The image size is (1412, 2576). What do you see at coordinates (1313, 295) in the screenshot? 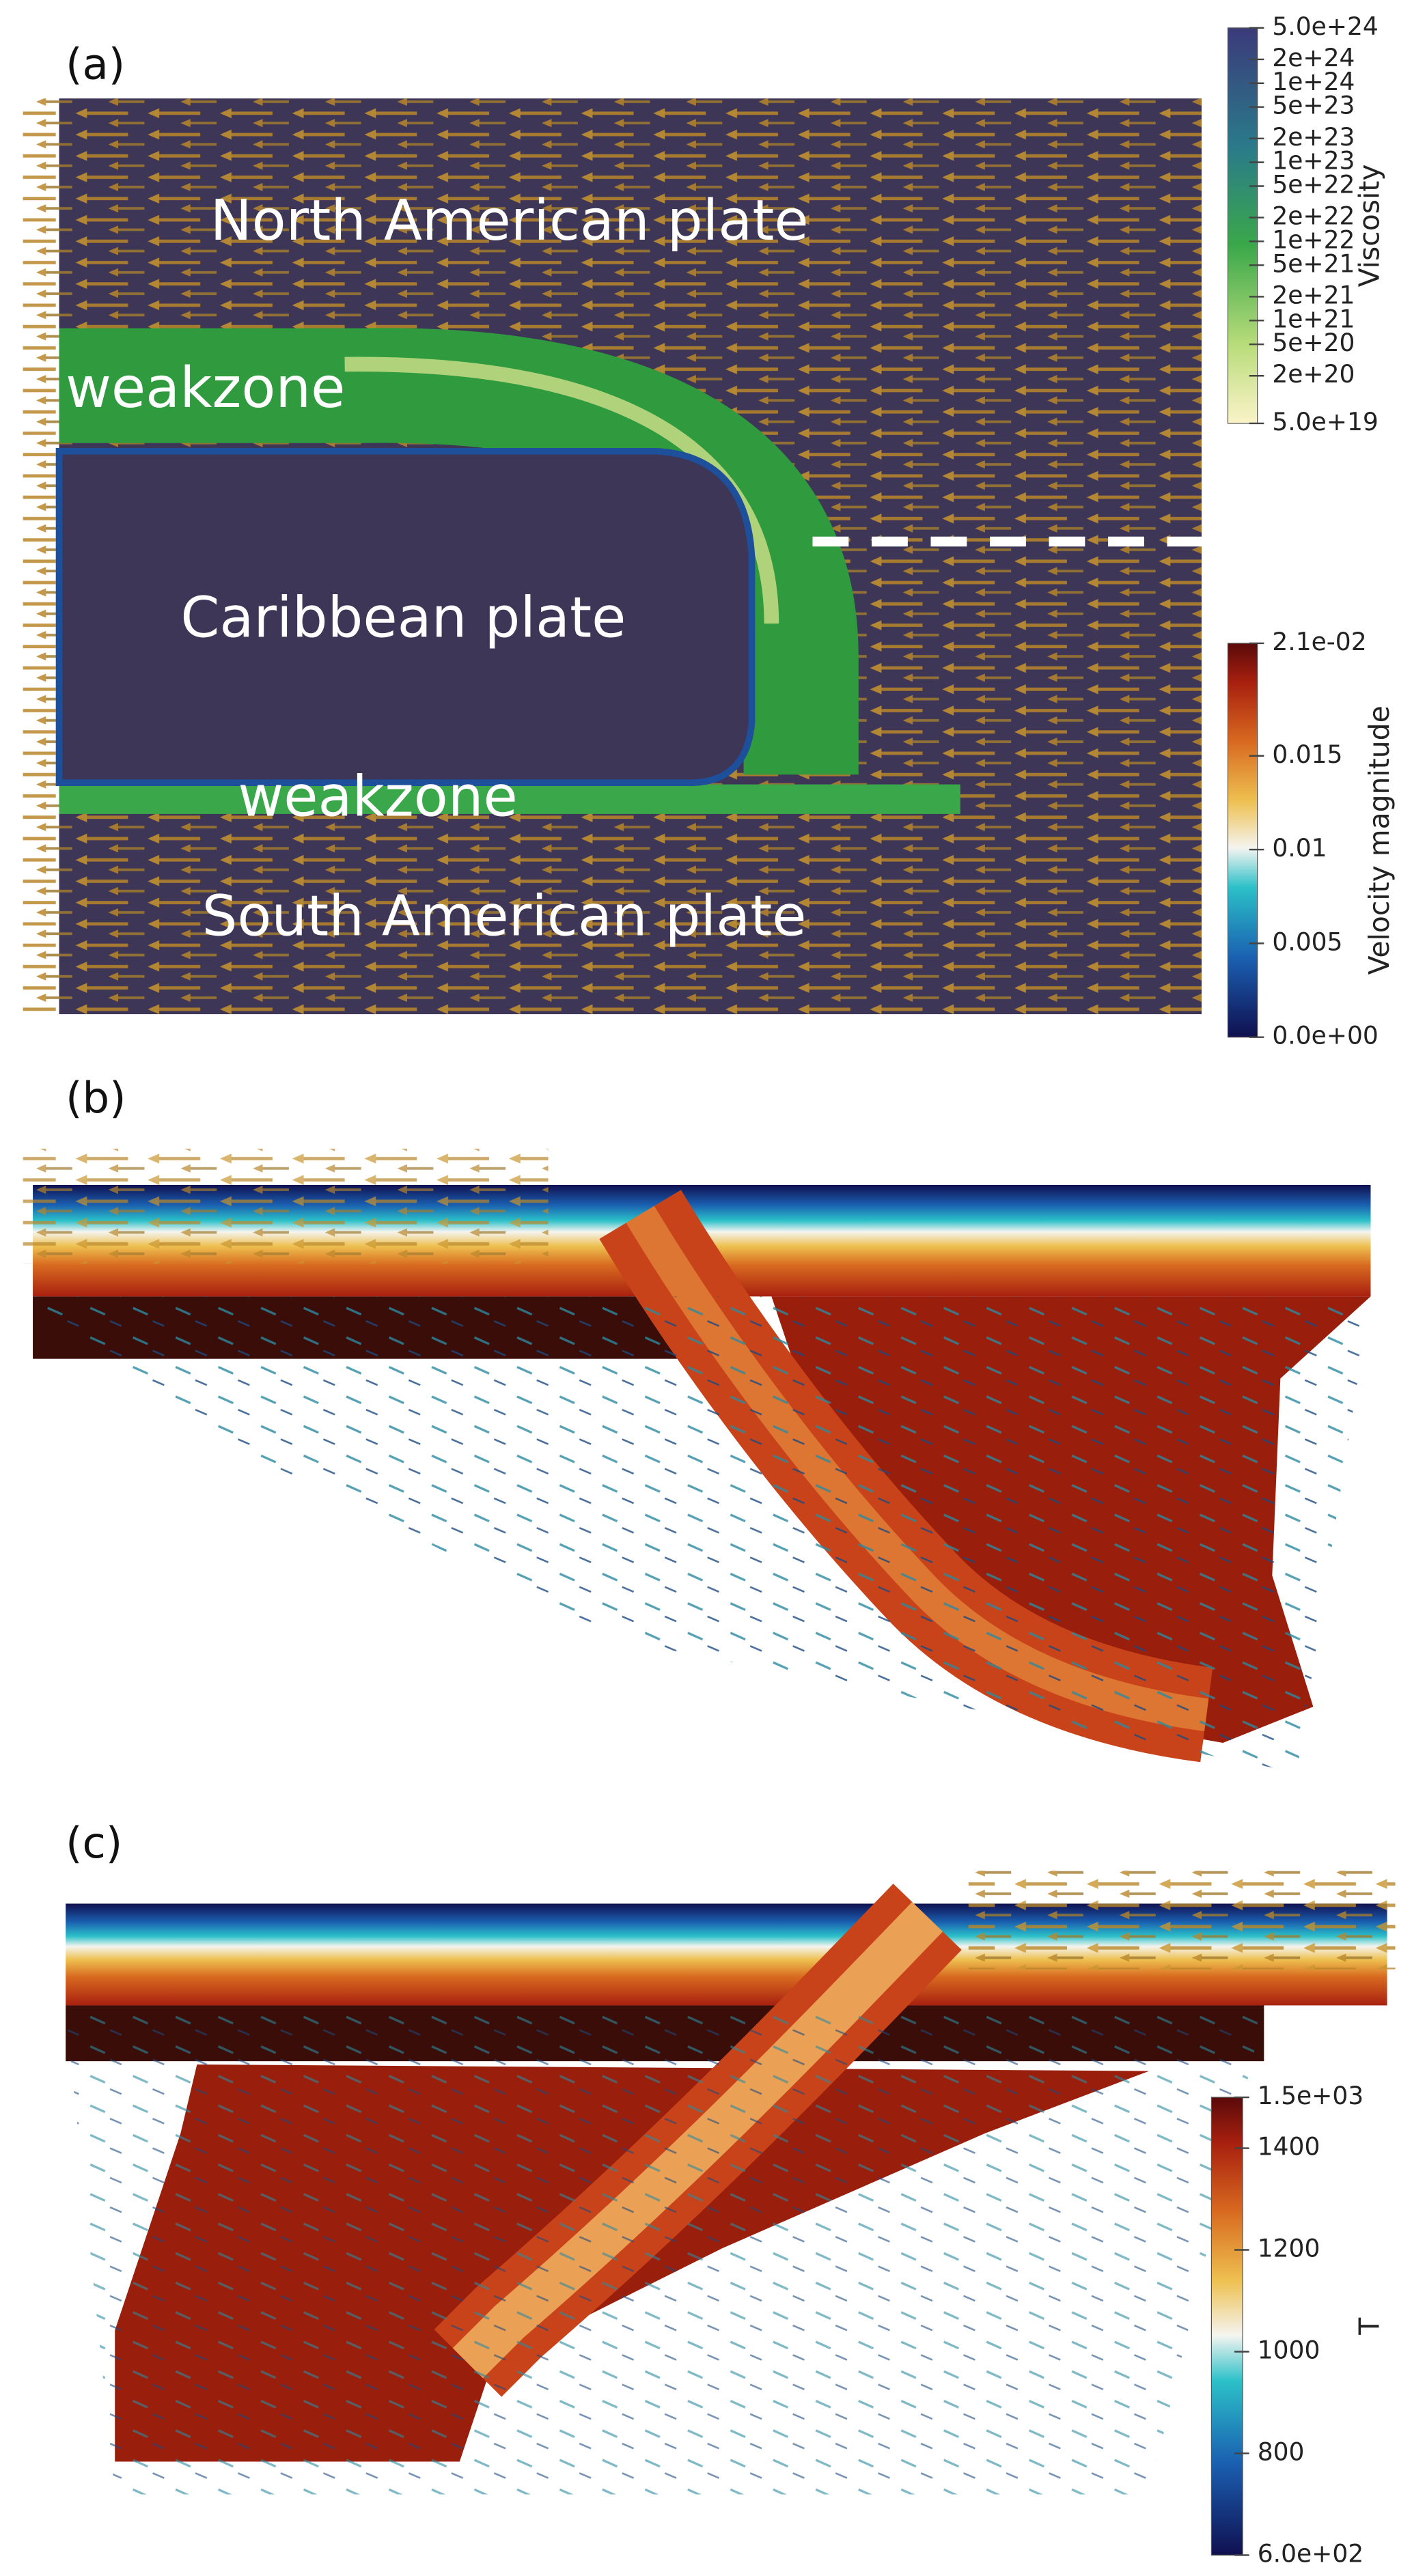
I see `colorbar-tick-label: 2e+21` at bounding box center [1313, 295].